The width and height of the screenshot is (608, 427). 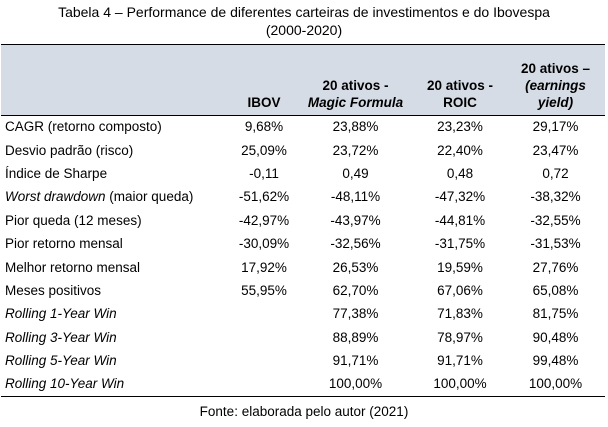 What do you see at coordinates (460, 173) in the screenshot?
I see `cell-roic: 0,48` at bounding box center [460, 173].